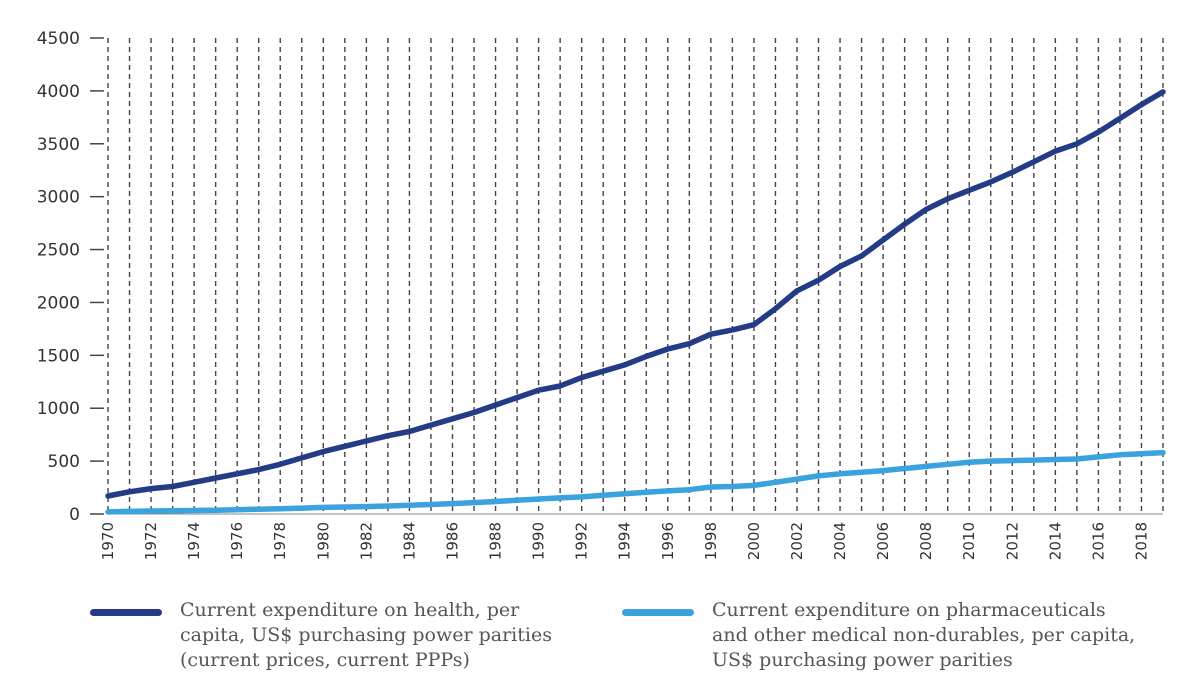 Image resolution: width=1190 pixels, height=696 pixels. I want to click on y-tick-label: 1000, so click(58, 409).